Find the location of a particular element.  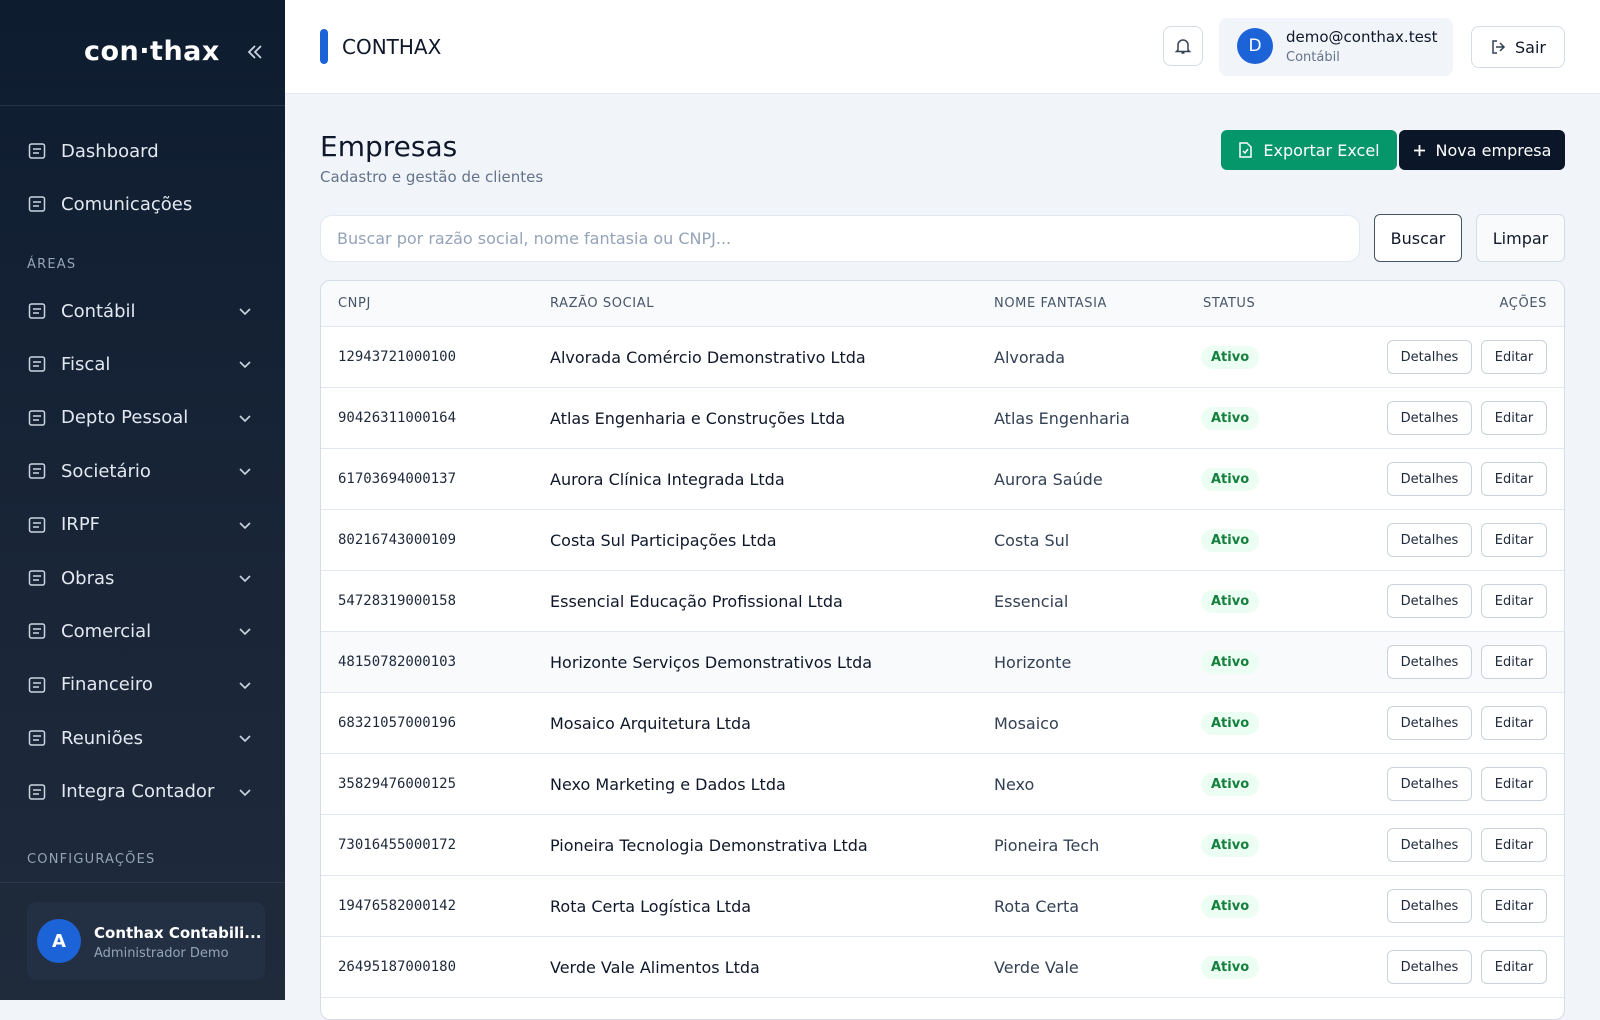

nav-item: Comercial is located at coordinates (144, 631).